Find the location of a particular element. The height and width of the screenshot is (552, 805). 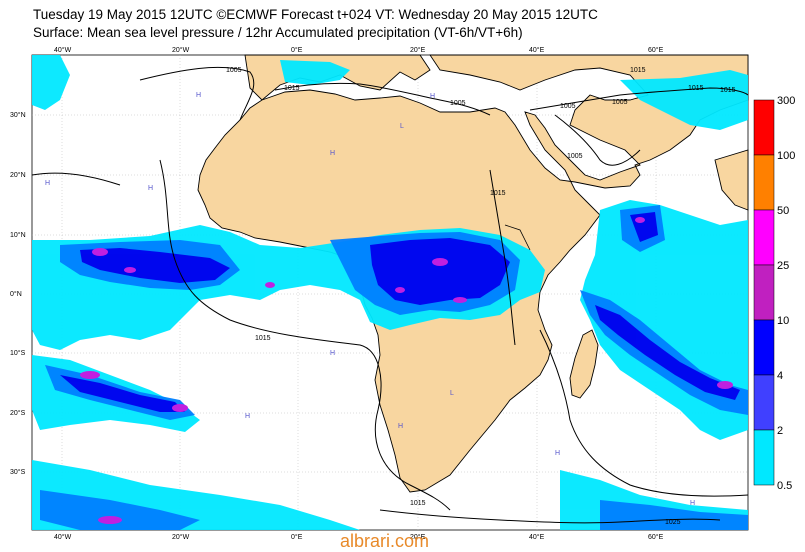

svg-text: 10°S is located at coordinates (18, 353).